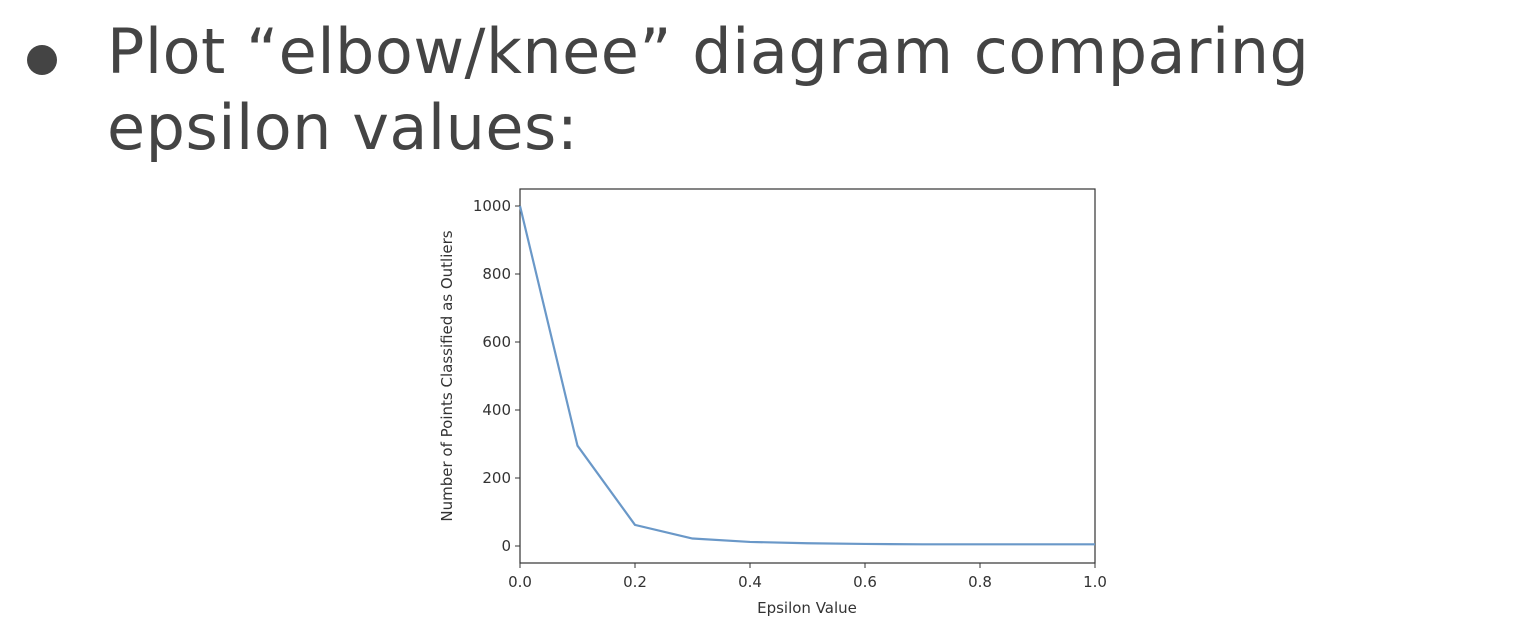 This screenshot has height=644, width=1516. What do you see at coordinates (496, 274) in the screenshot?
I see `y-tick-label: 800` at bounding box center [496, 274].